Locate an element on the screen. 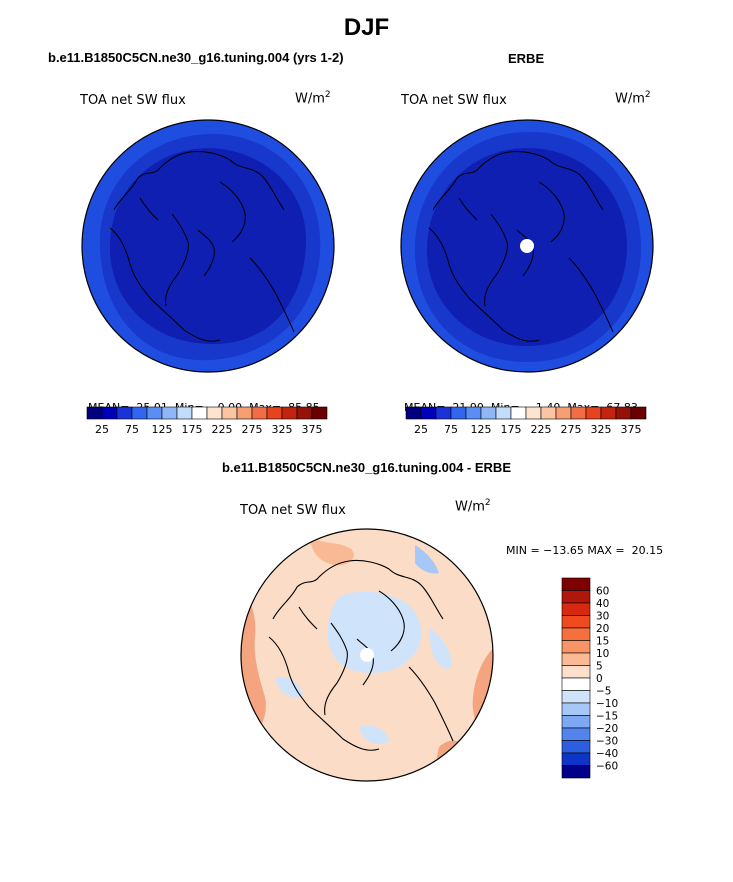  diff-polar-map is located at coordinates (367, 655).